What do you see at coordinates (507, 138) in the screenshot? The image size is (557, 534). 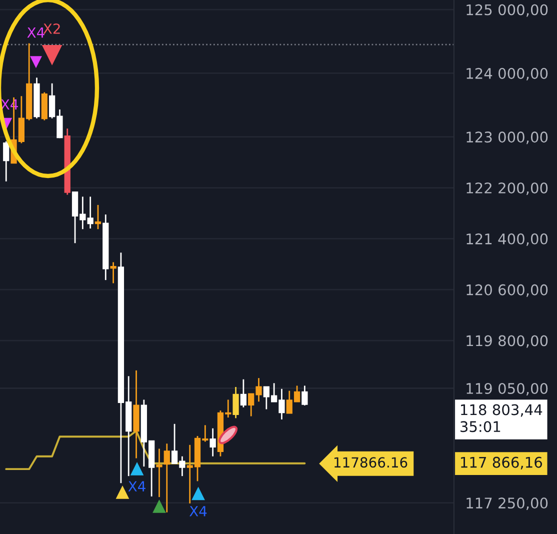 I see `y-tick-label: 123 000,00` at bounding box center [507, 138].